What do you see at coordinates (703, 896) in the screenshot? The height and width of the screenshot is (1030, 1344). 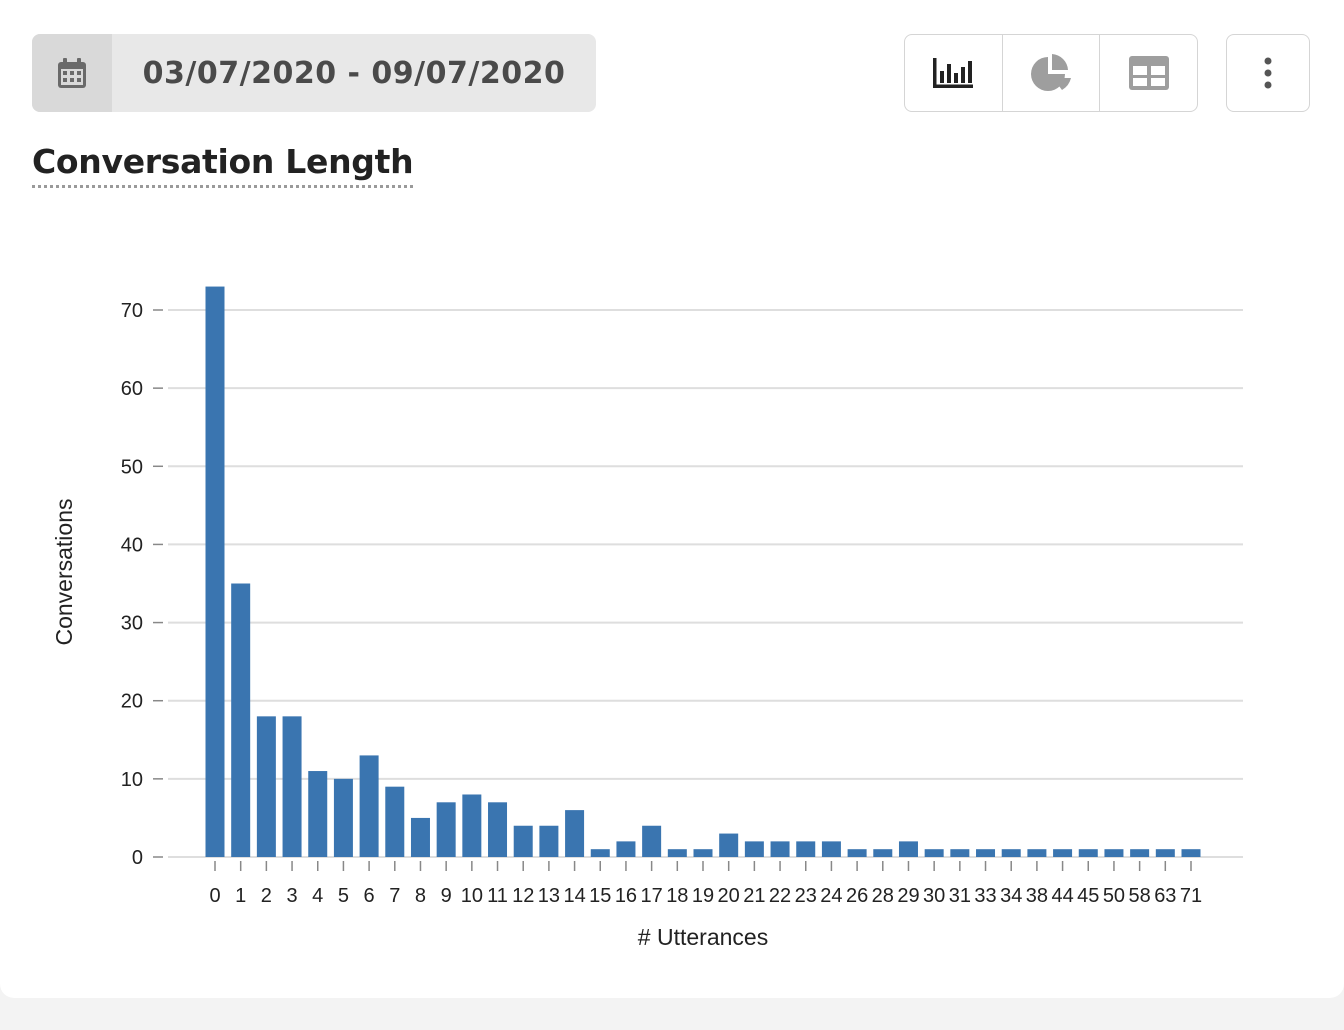 I see `x-tick-label: 19` at bounding box center [703, 896].